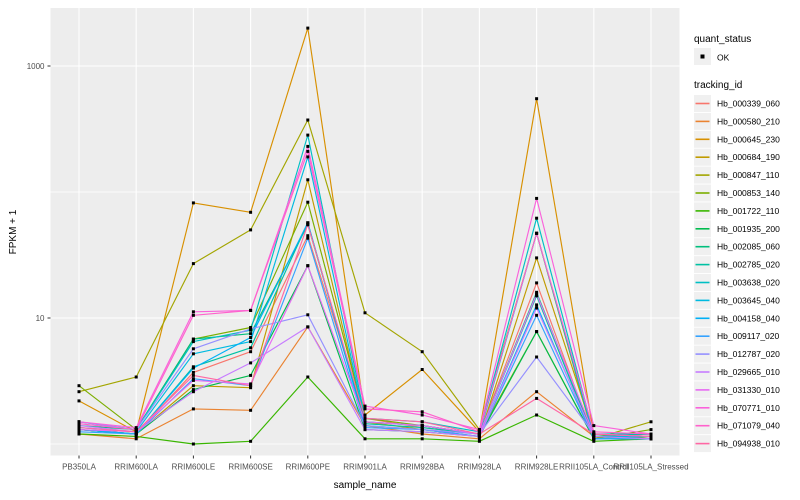 The image size is (800, 500). I want to click on legend-ok-label: OK, so click(723, 58).